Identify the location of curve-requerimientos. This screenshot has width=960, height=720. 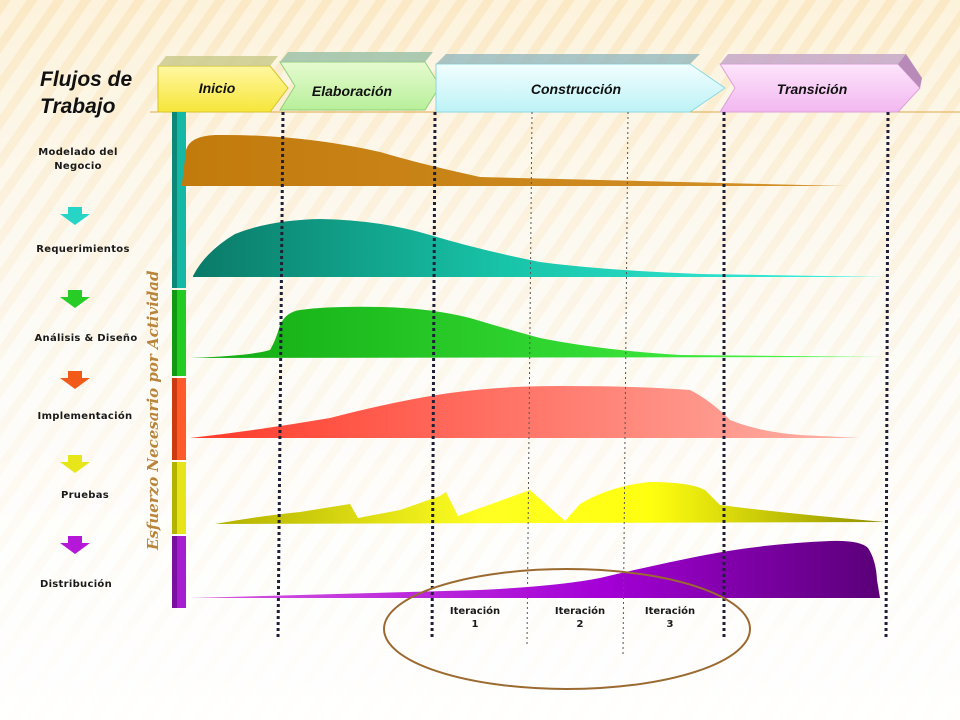
(539, 248).